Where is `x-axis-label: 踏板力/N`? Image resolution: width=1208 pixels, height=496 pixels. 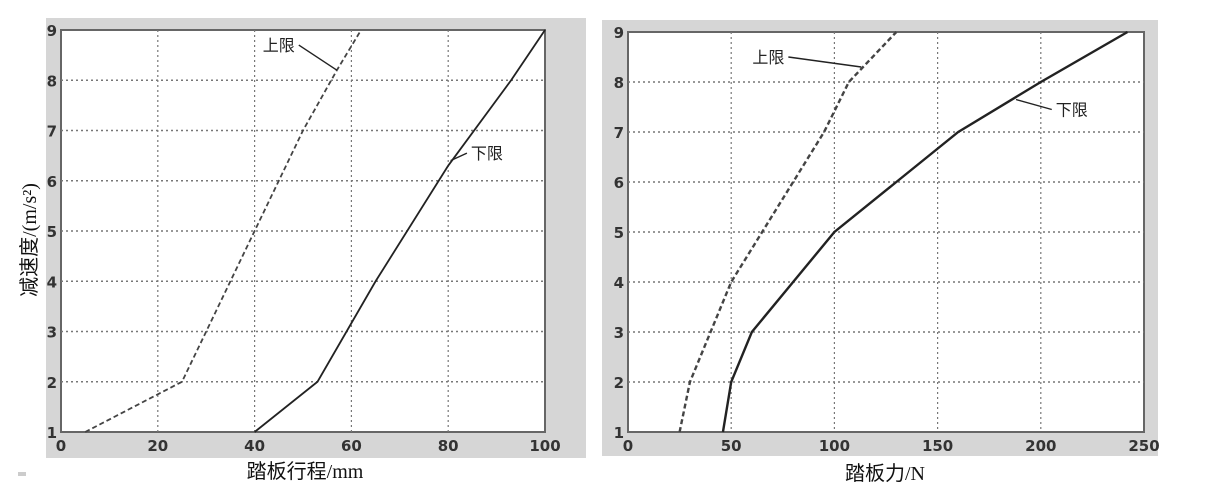 x-axis-label: 踏板力/N is located at coordinates (885, 473).